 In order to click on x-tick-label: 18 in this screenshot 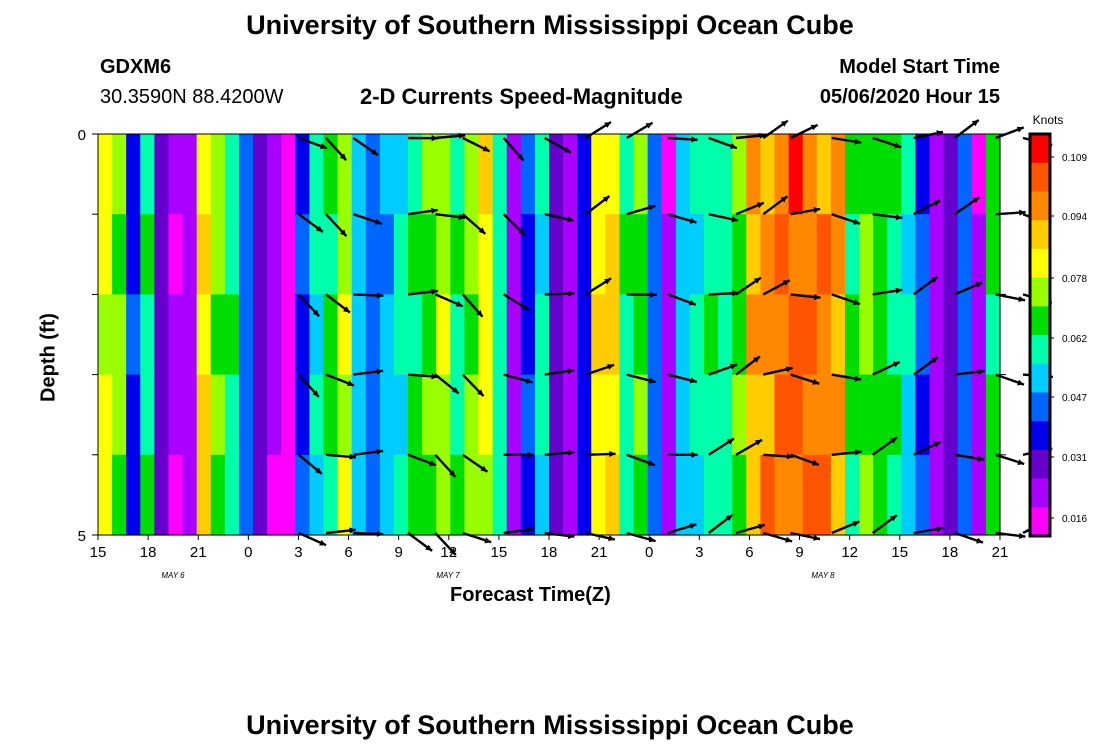, I will do `click(950, 552)`.